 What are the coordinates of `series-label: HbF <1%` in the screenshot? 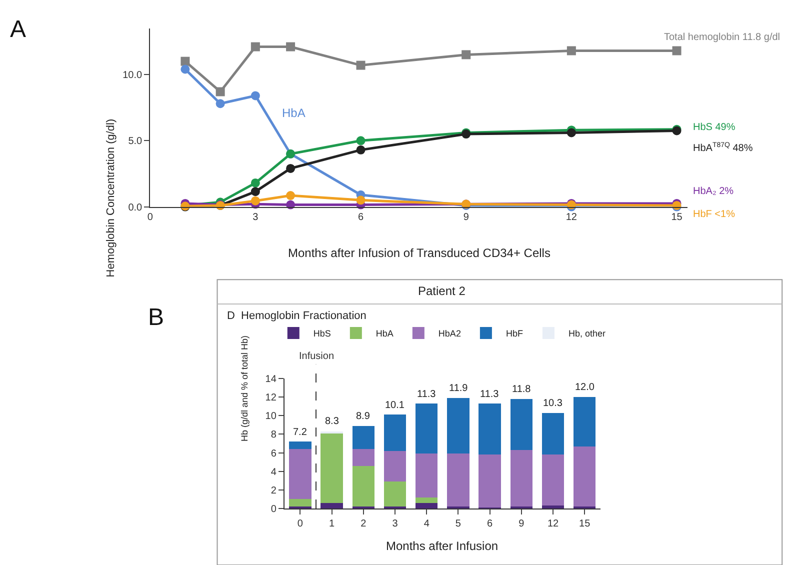 It's located at (714, 214).